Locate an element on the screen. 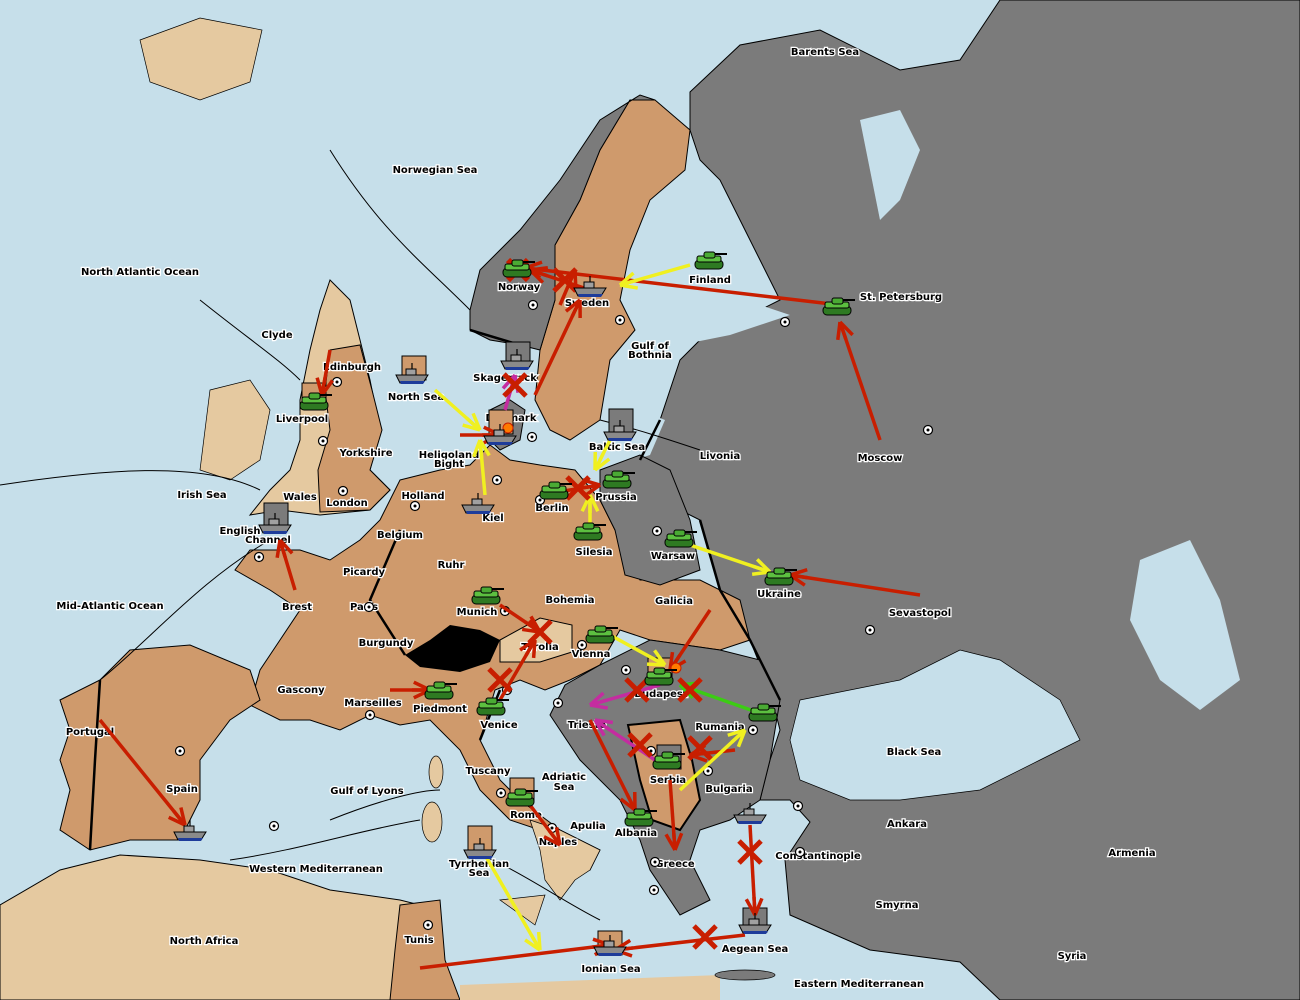  province-label: Wales is located at coordinates (300, 498).